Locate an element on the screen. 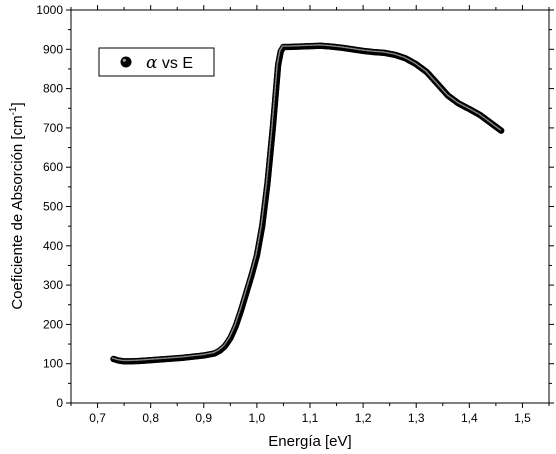  legend-marker-icon is located at coordinates (126, 62).